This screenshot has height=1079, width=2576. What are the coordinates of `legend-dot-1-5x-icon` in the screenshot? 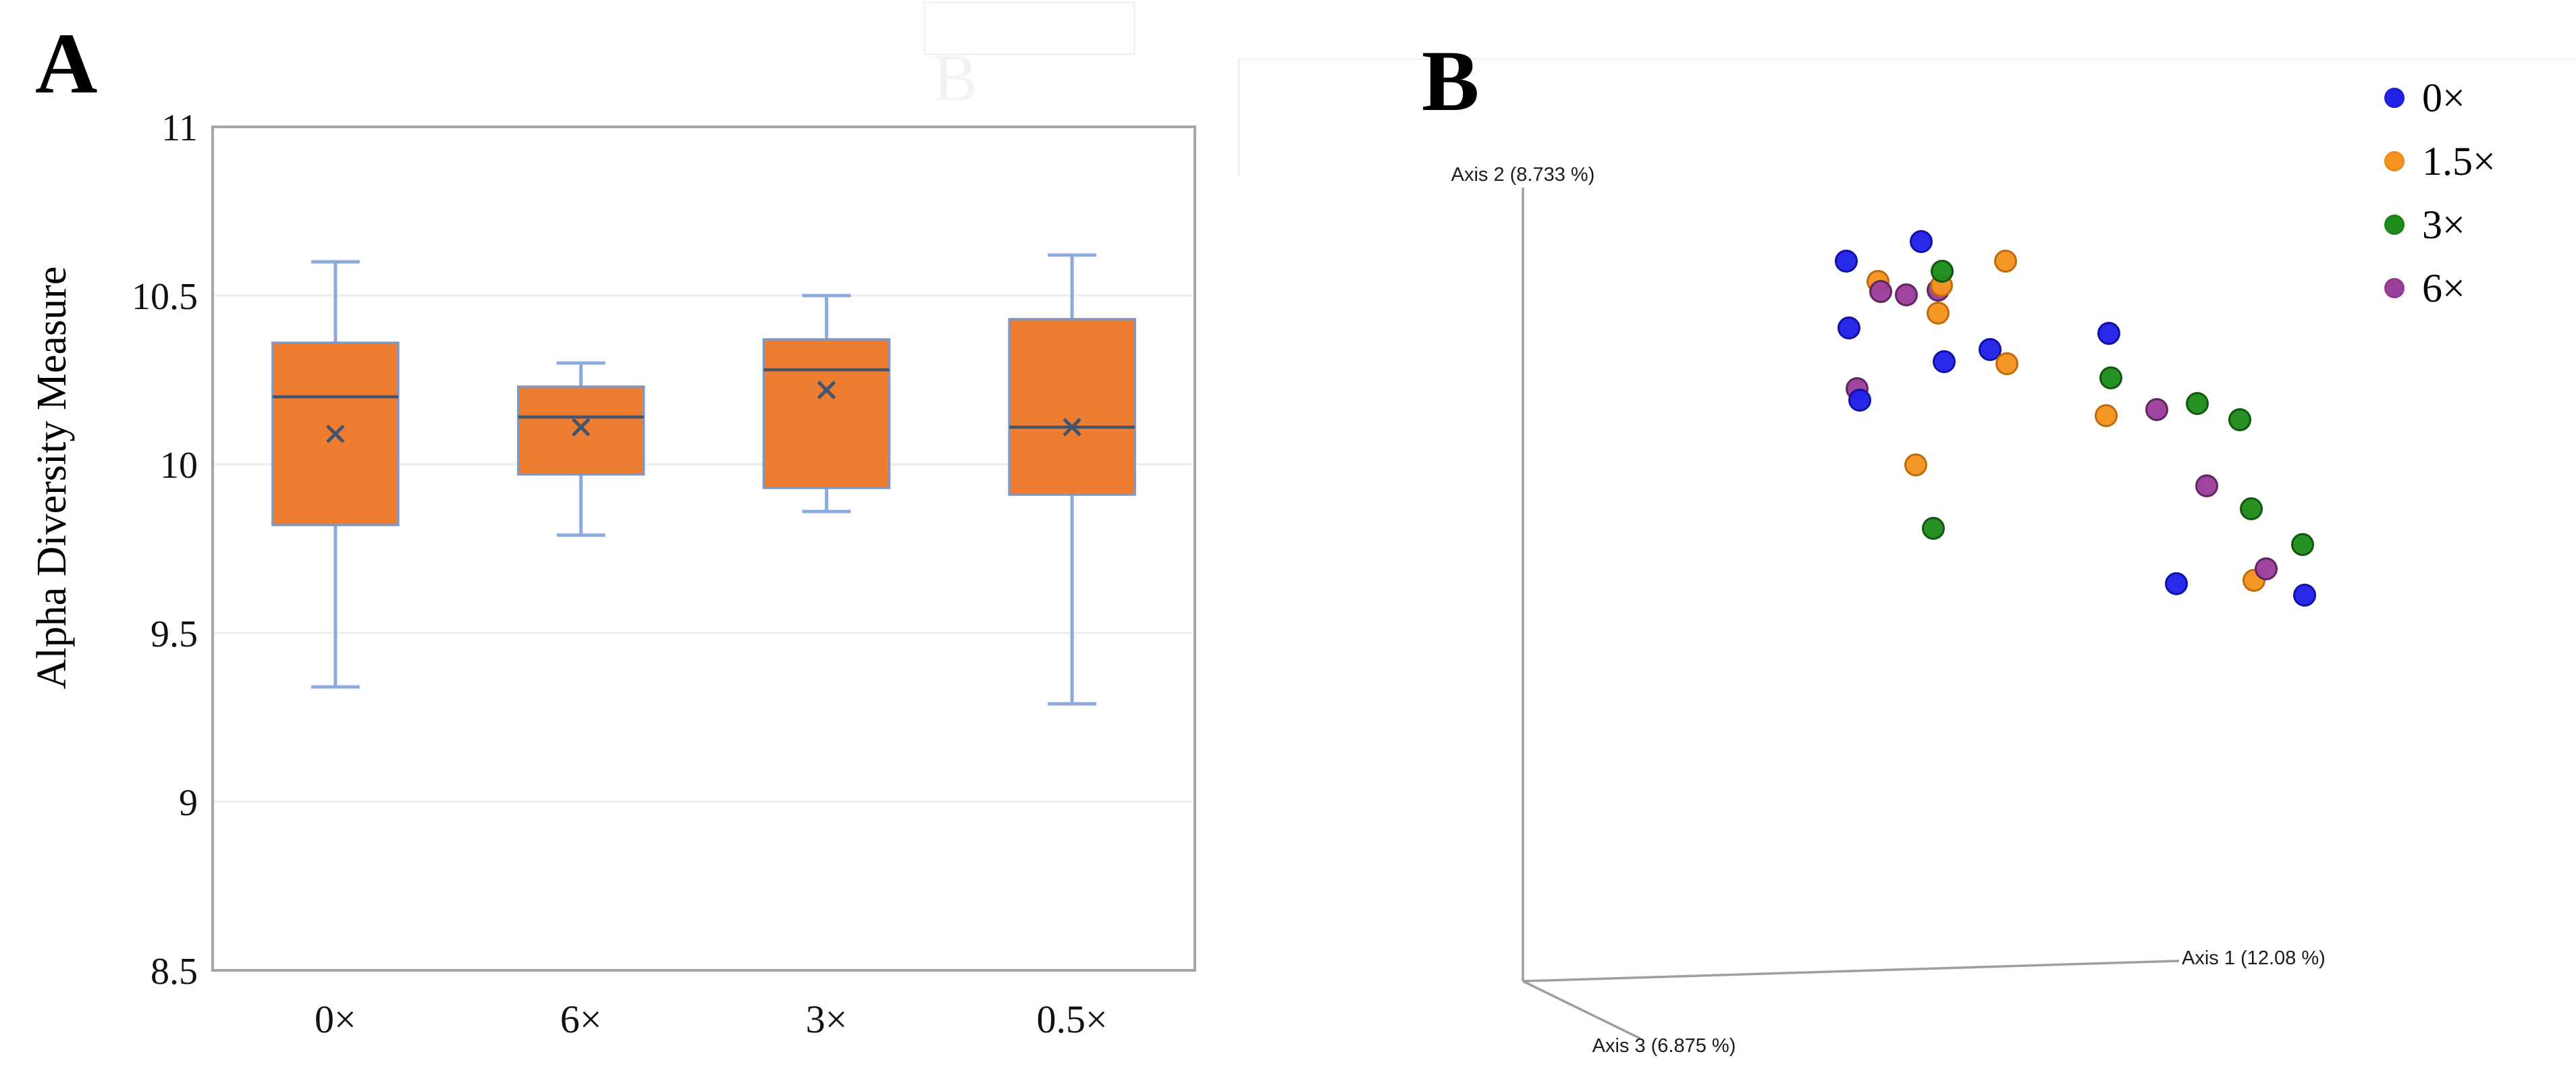 It's located at (2394, 161).